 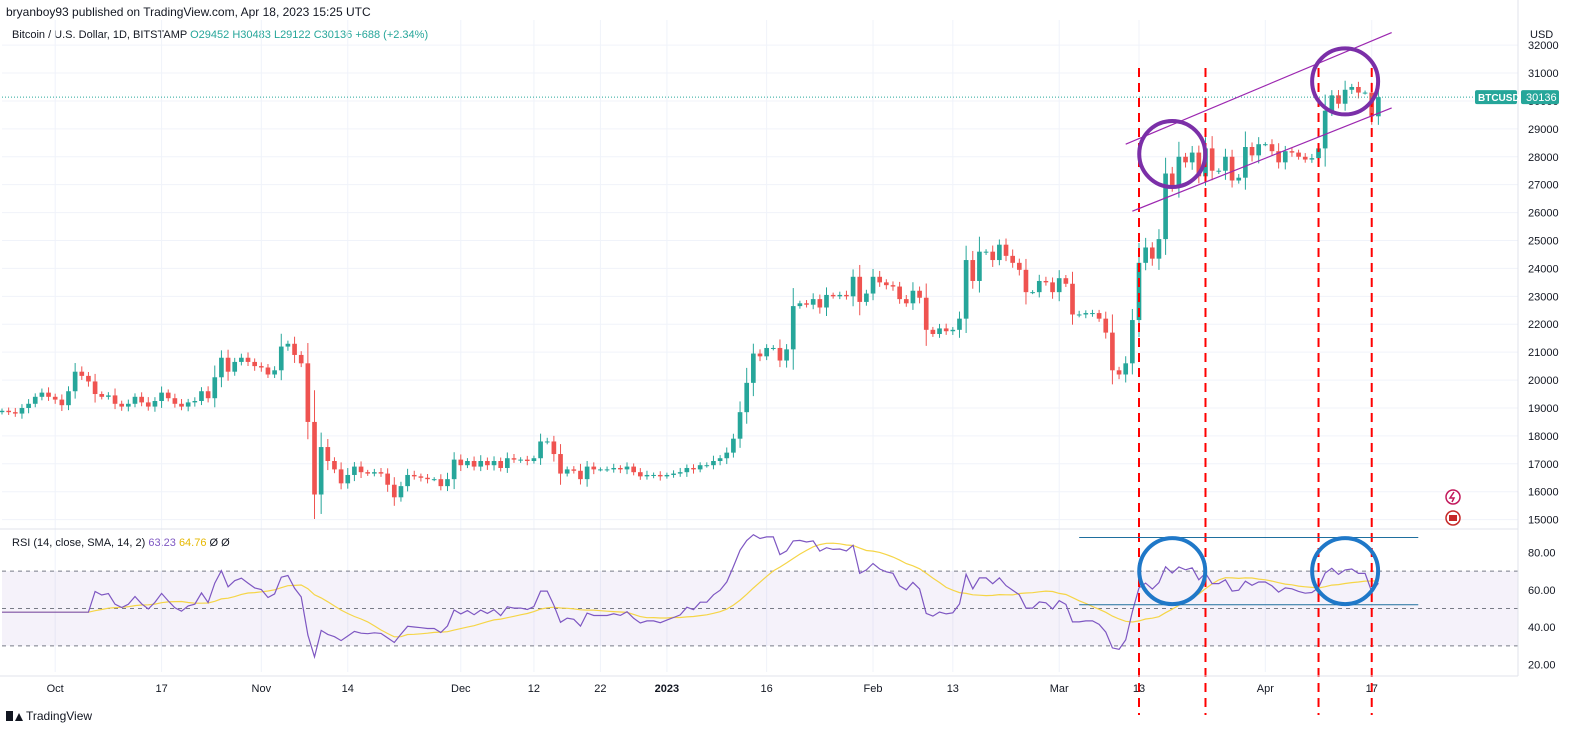 I want to click on flash-glyph-icon, so click(x=1452, y=497).